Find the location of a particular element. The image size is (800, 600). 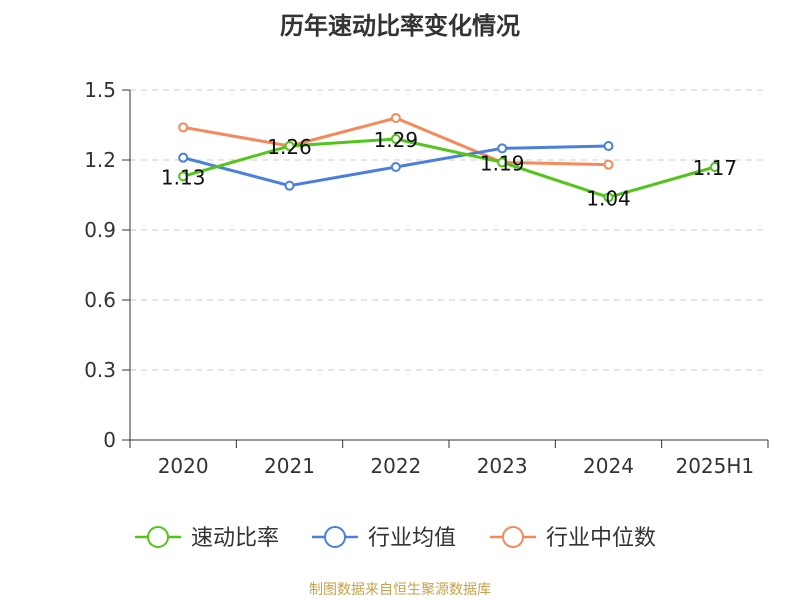

data-label: 1.04 is located at coordinates (608, 198).